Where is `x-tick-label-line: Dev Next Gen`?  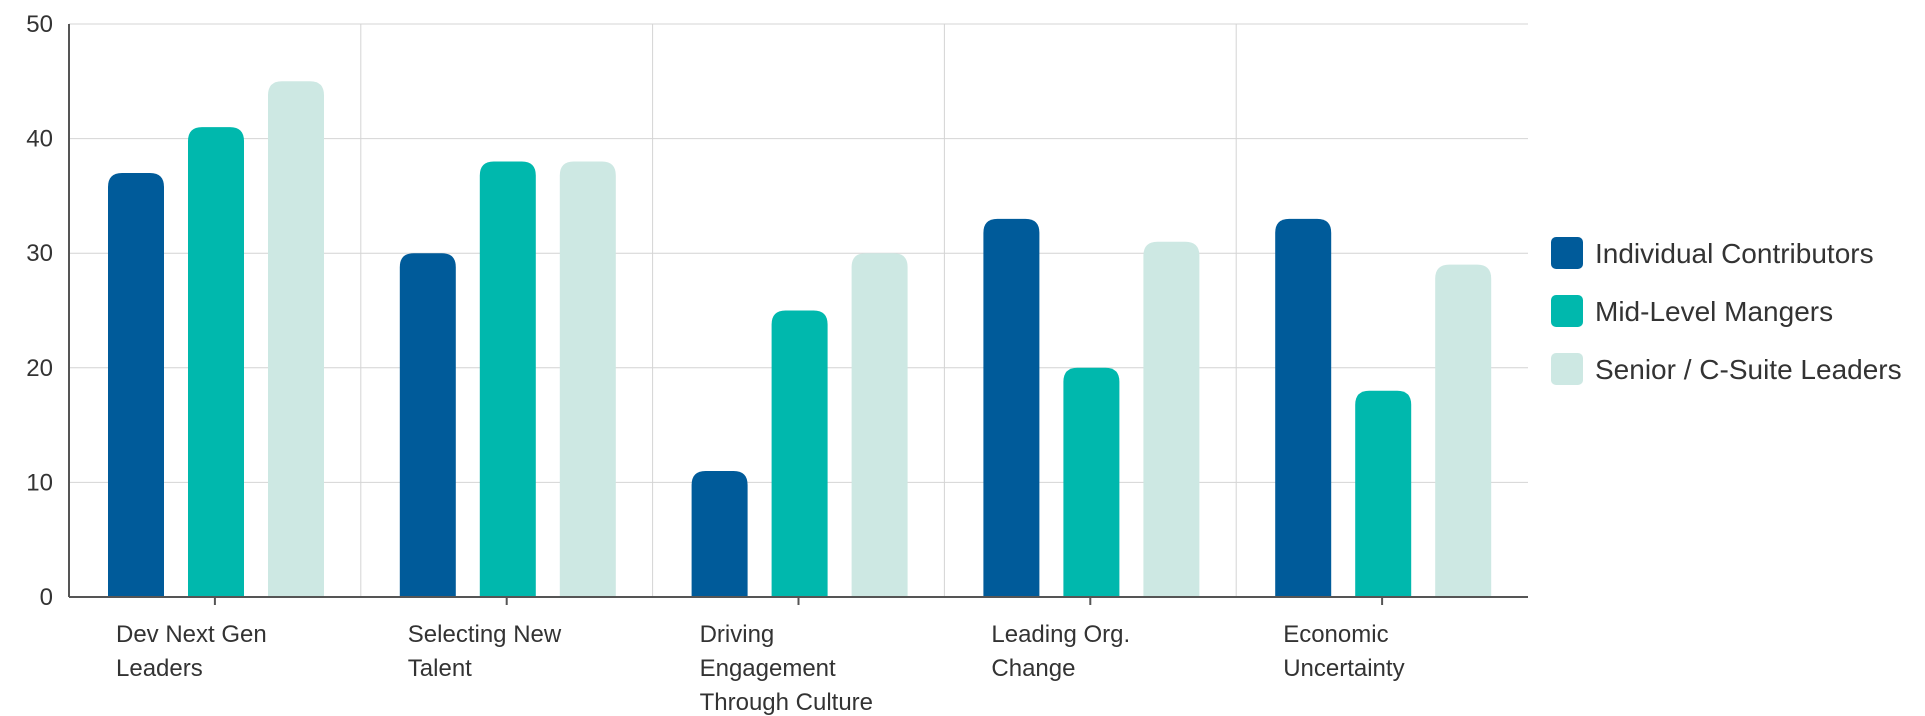 x-tick-label-line: Dev Next Gen is located at coordinates (191, 634).